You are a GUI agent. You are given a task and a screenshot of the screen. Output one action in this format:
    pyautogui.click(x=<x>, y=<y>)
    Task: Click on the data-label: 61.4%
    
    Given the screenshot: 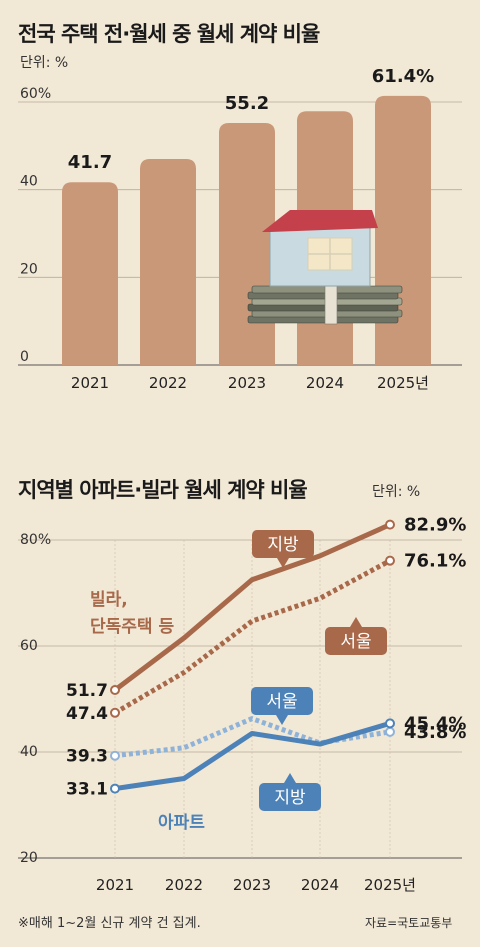 What is the action you would take?
    pyautogui.click(x=403, y=76)
    